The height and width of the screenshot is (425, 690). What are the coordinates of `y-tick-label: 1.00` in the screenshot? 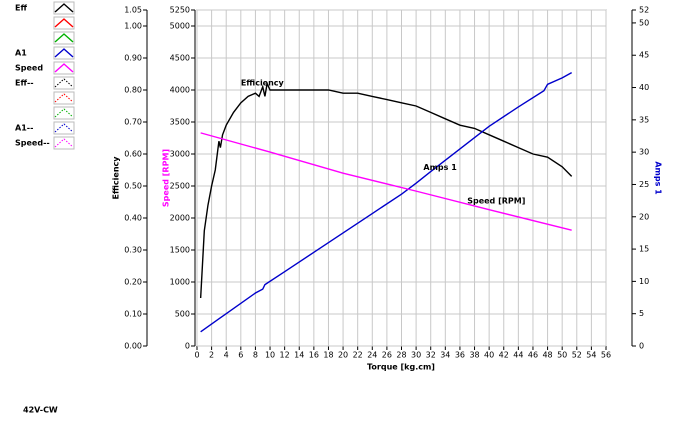 It's located at (133, 26).